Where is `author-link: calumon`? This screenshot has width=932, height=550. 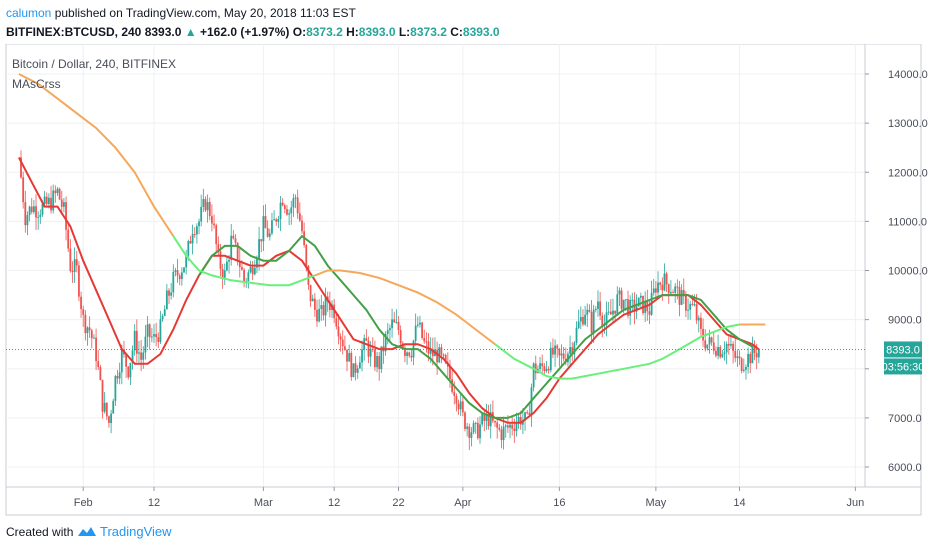
author-link: calumon is located at coordinates (29, 13).